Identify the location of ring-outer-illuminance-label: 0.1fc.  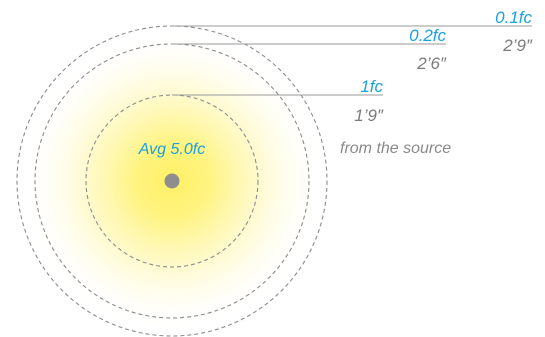
(513, 17).